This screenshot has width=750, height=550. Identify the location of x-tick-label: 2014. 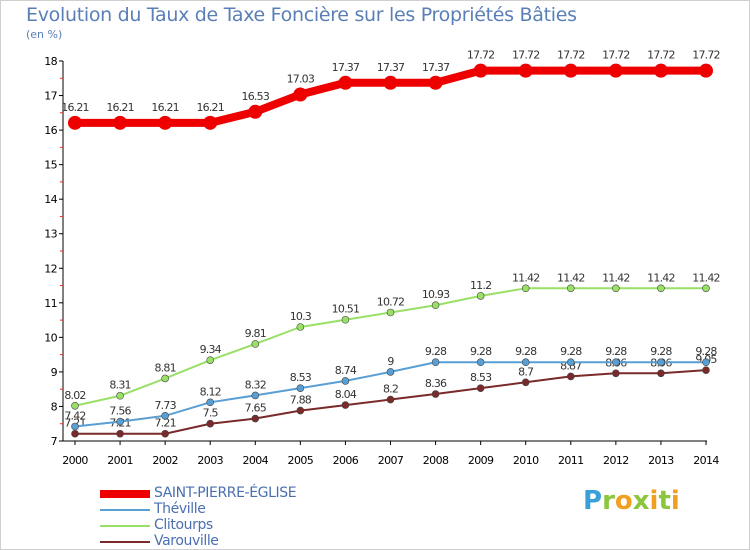
(706, 460).